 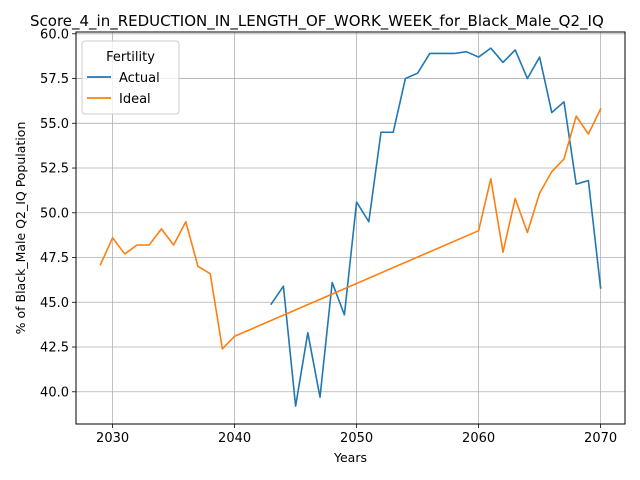 I want to click on y-tick-label: 55.0, so click(x=54, y=124).